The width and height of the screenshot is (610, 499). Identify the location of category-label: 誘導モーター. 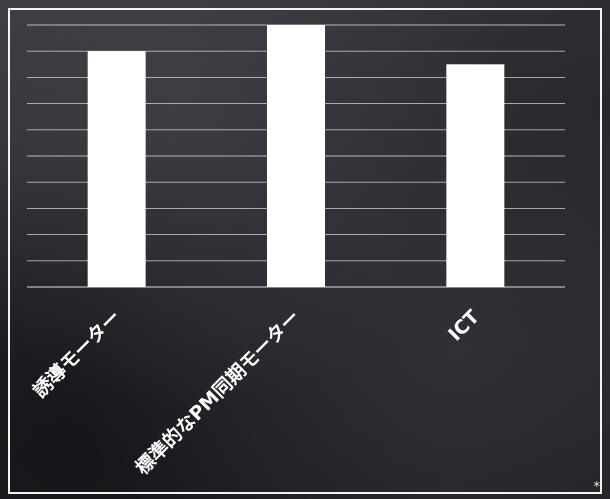
(76, 353).